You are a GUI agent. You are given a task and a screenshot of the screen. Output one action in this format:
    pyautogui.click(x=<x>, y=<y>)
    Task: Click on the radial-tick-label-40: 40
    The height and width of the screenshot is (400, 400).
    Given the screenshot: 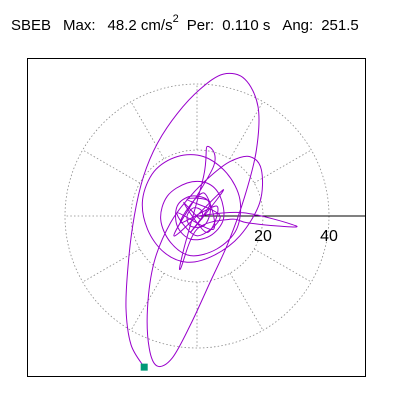 What is the action you would take?
    pyautogui.click(x=329, y=236)
    